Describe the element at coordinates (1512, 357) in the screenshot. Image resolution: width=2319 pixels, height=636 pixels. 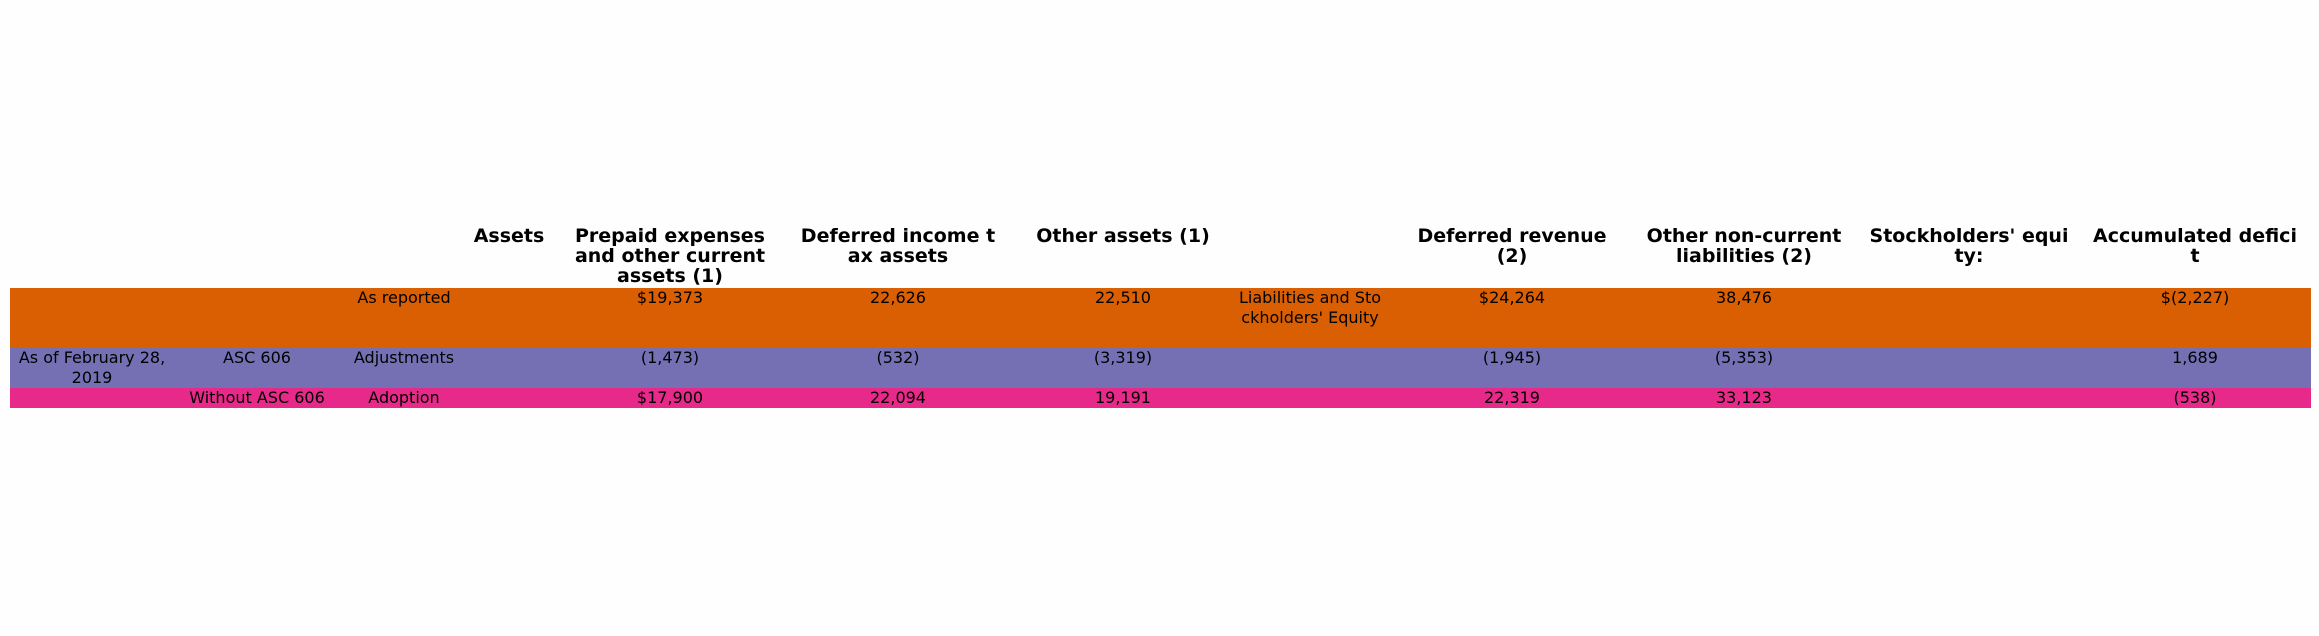
I see `table-cell: (1,945)` at that location.